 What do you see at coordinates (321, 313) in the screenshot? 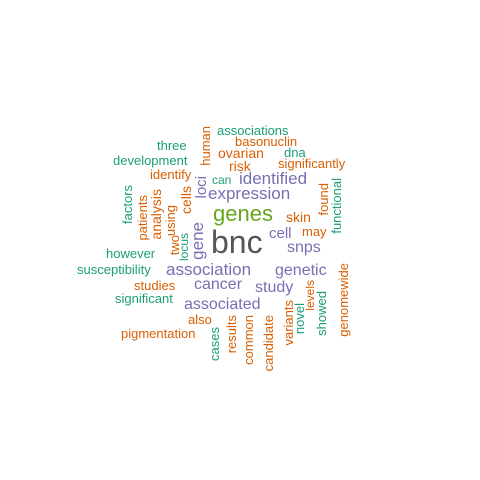
I see `word-showed: showed` at bounding box center [321, 313].